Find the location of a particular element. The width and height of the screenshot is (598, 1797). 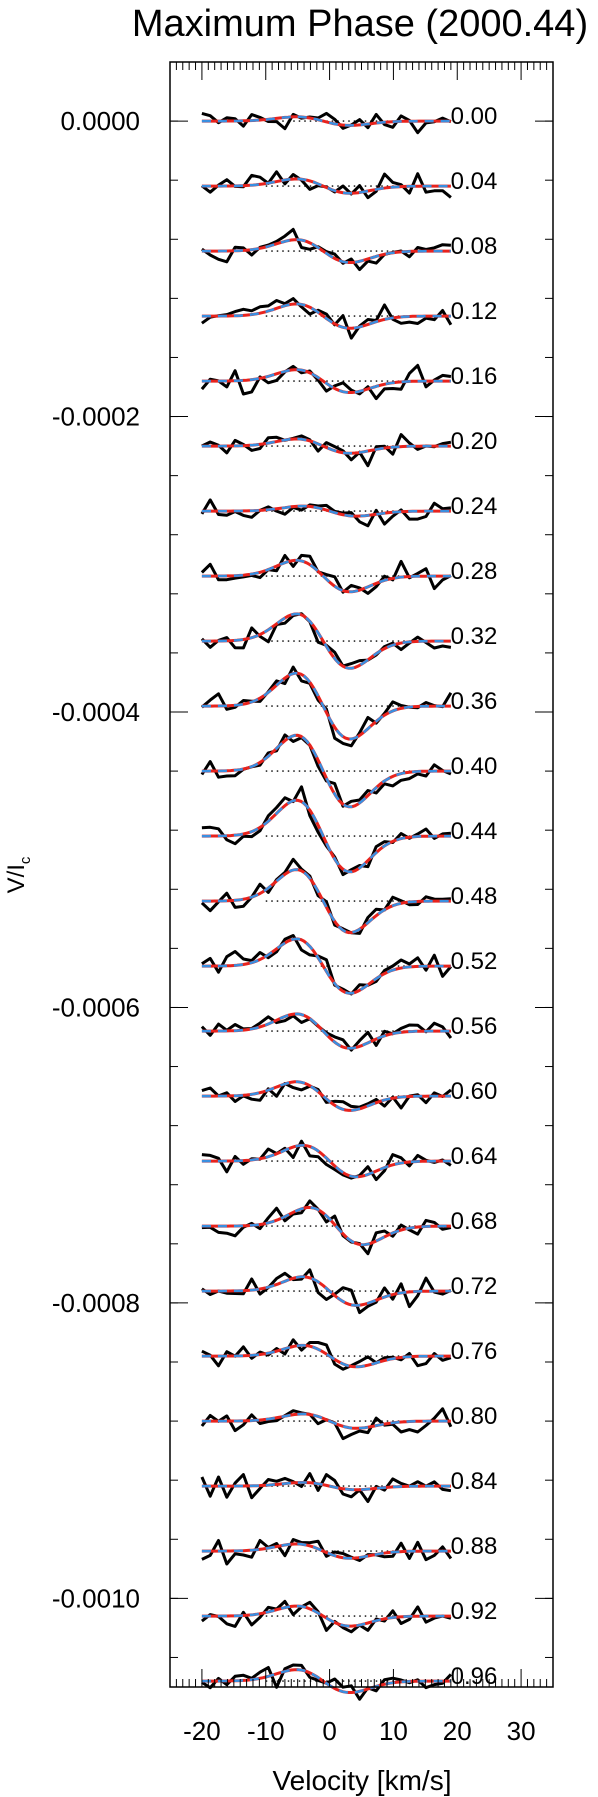

phase-label: 0.48 is located at coordinates (474, 896).